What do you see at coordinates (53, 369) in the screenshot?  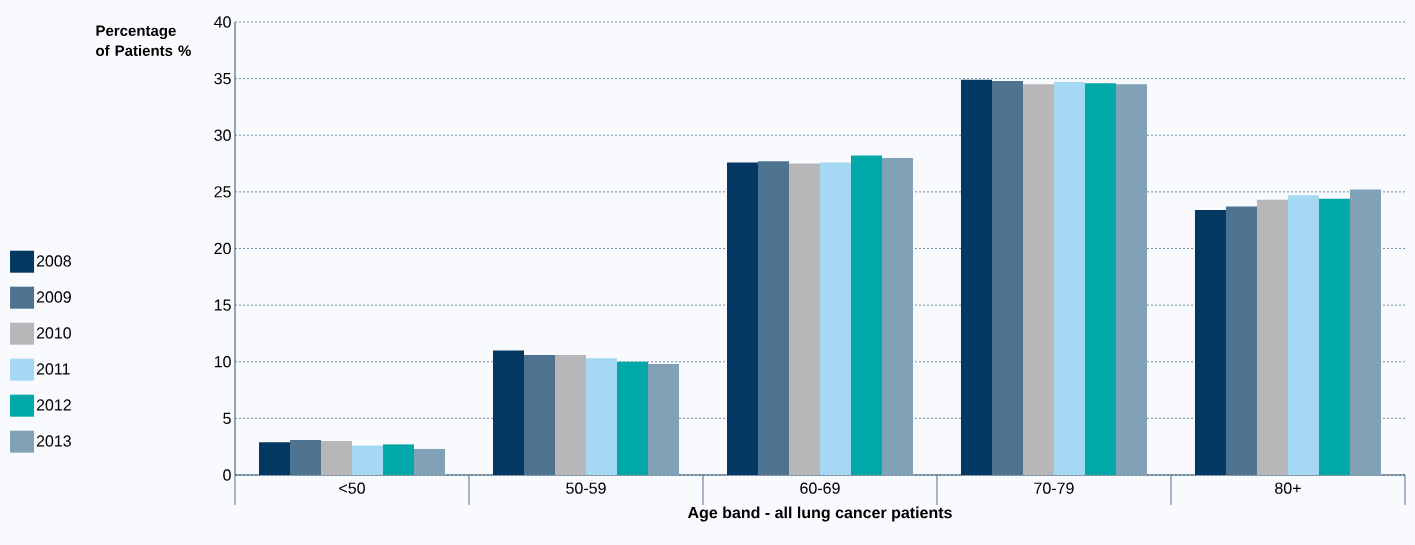 I see `legend-label: 2011` at bounding box center [53, 369].